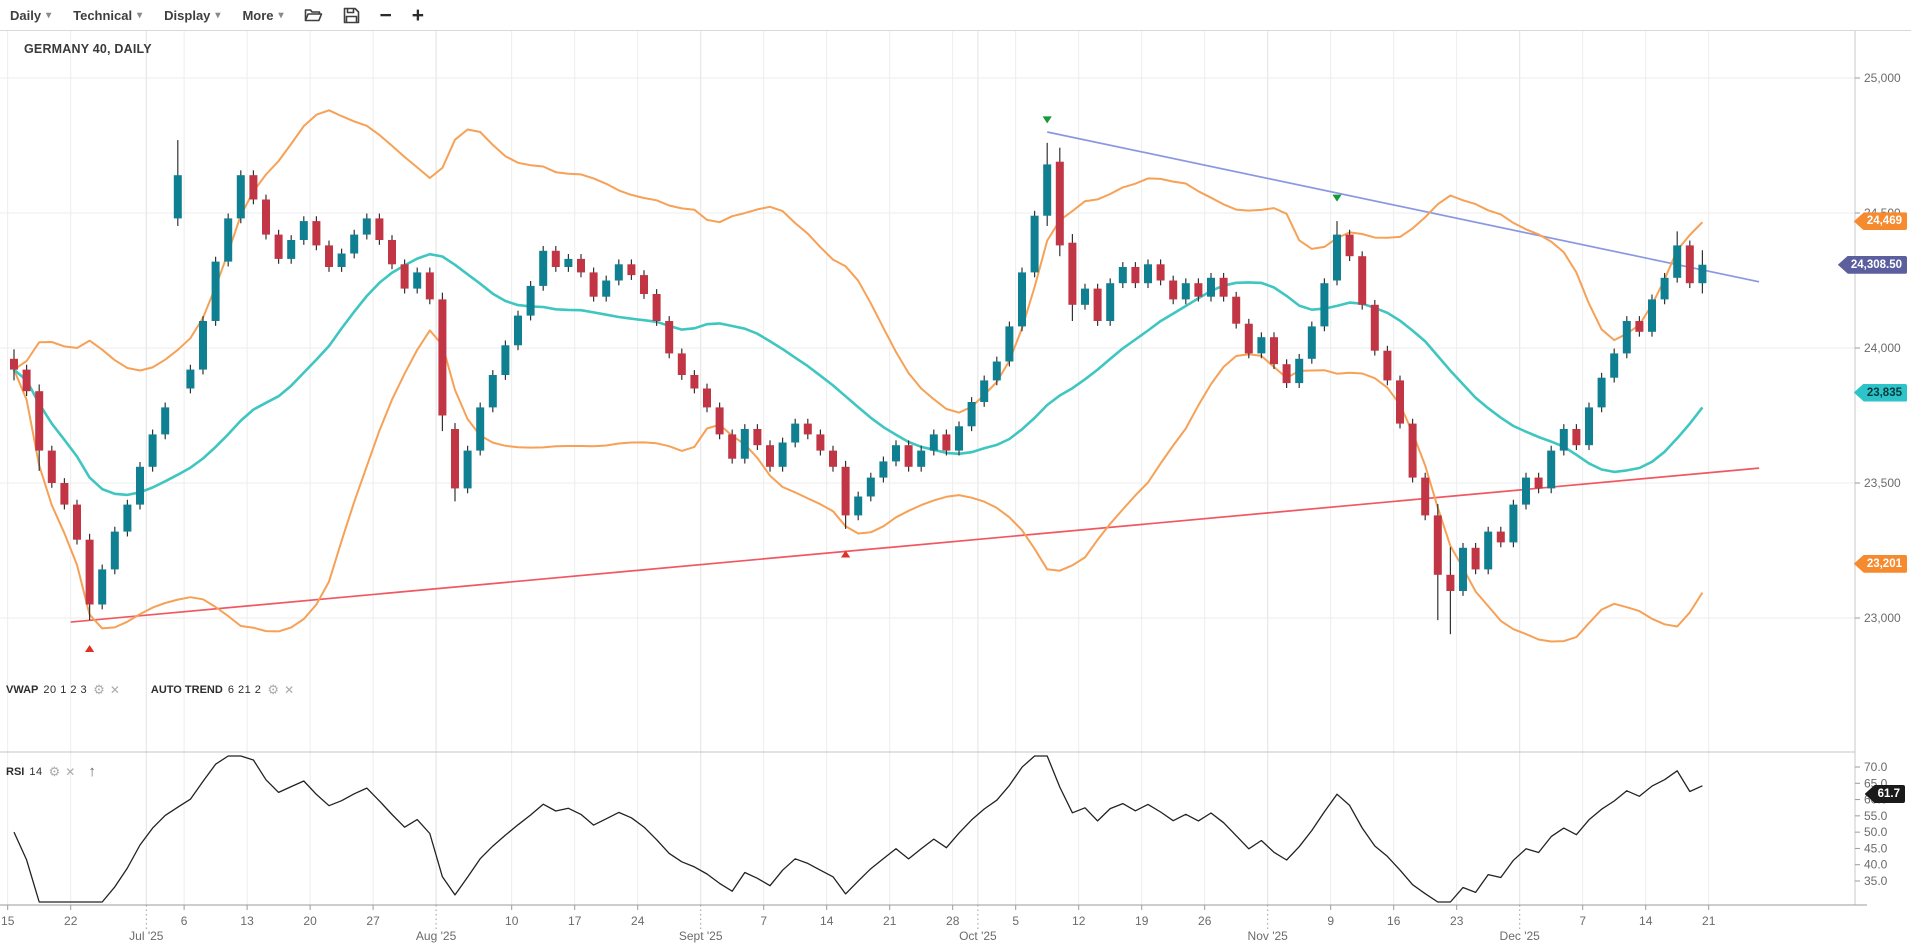 Image resolution: width=1911 pixels, height=943 pixels. Describe the element at coordinates (1882, 483) in the screenshot. I see `axis-tick-label: 23,500` at that location.